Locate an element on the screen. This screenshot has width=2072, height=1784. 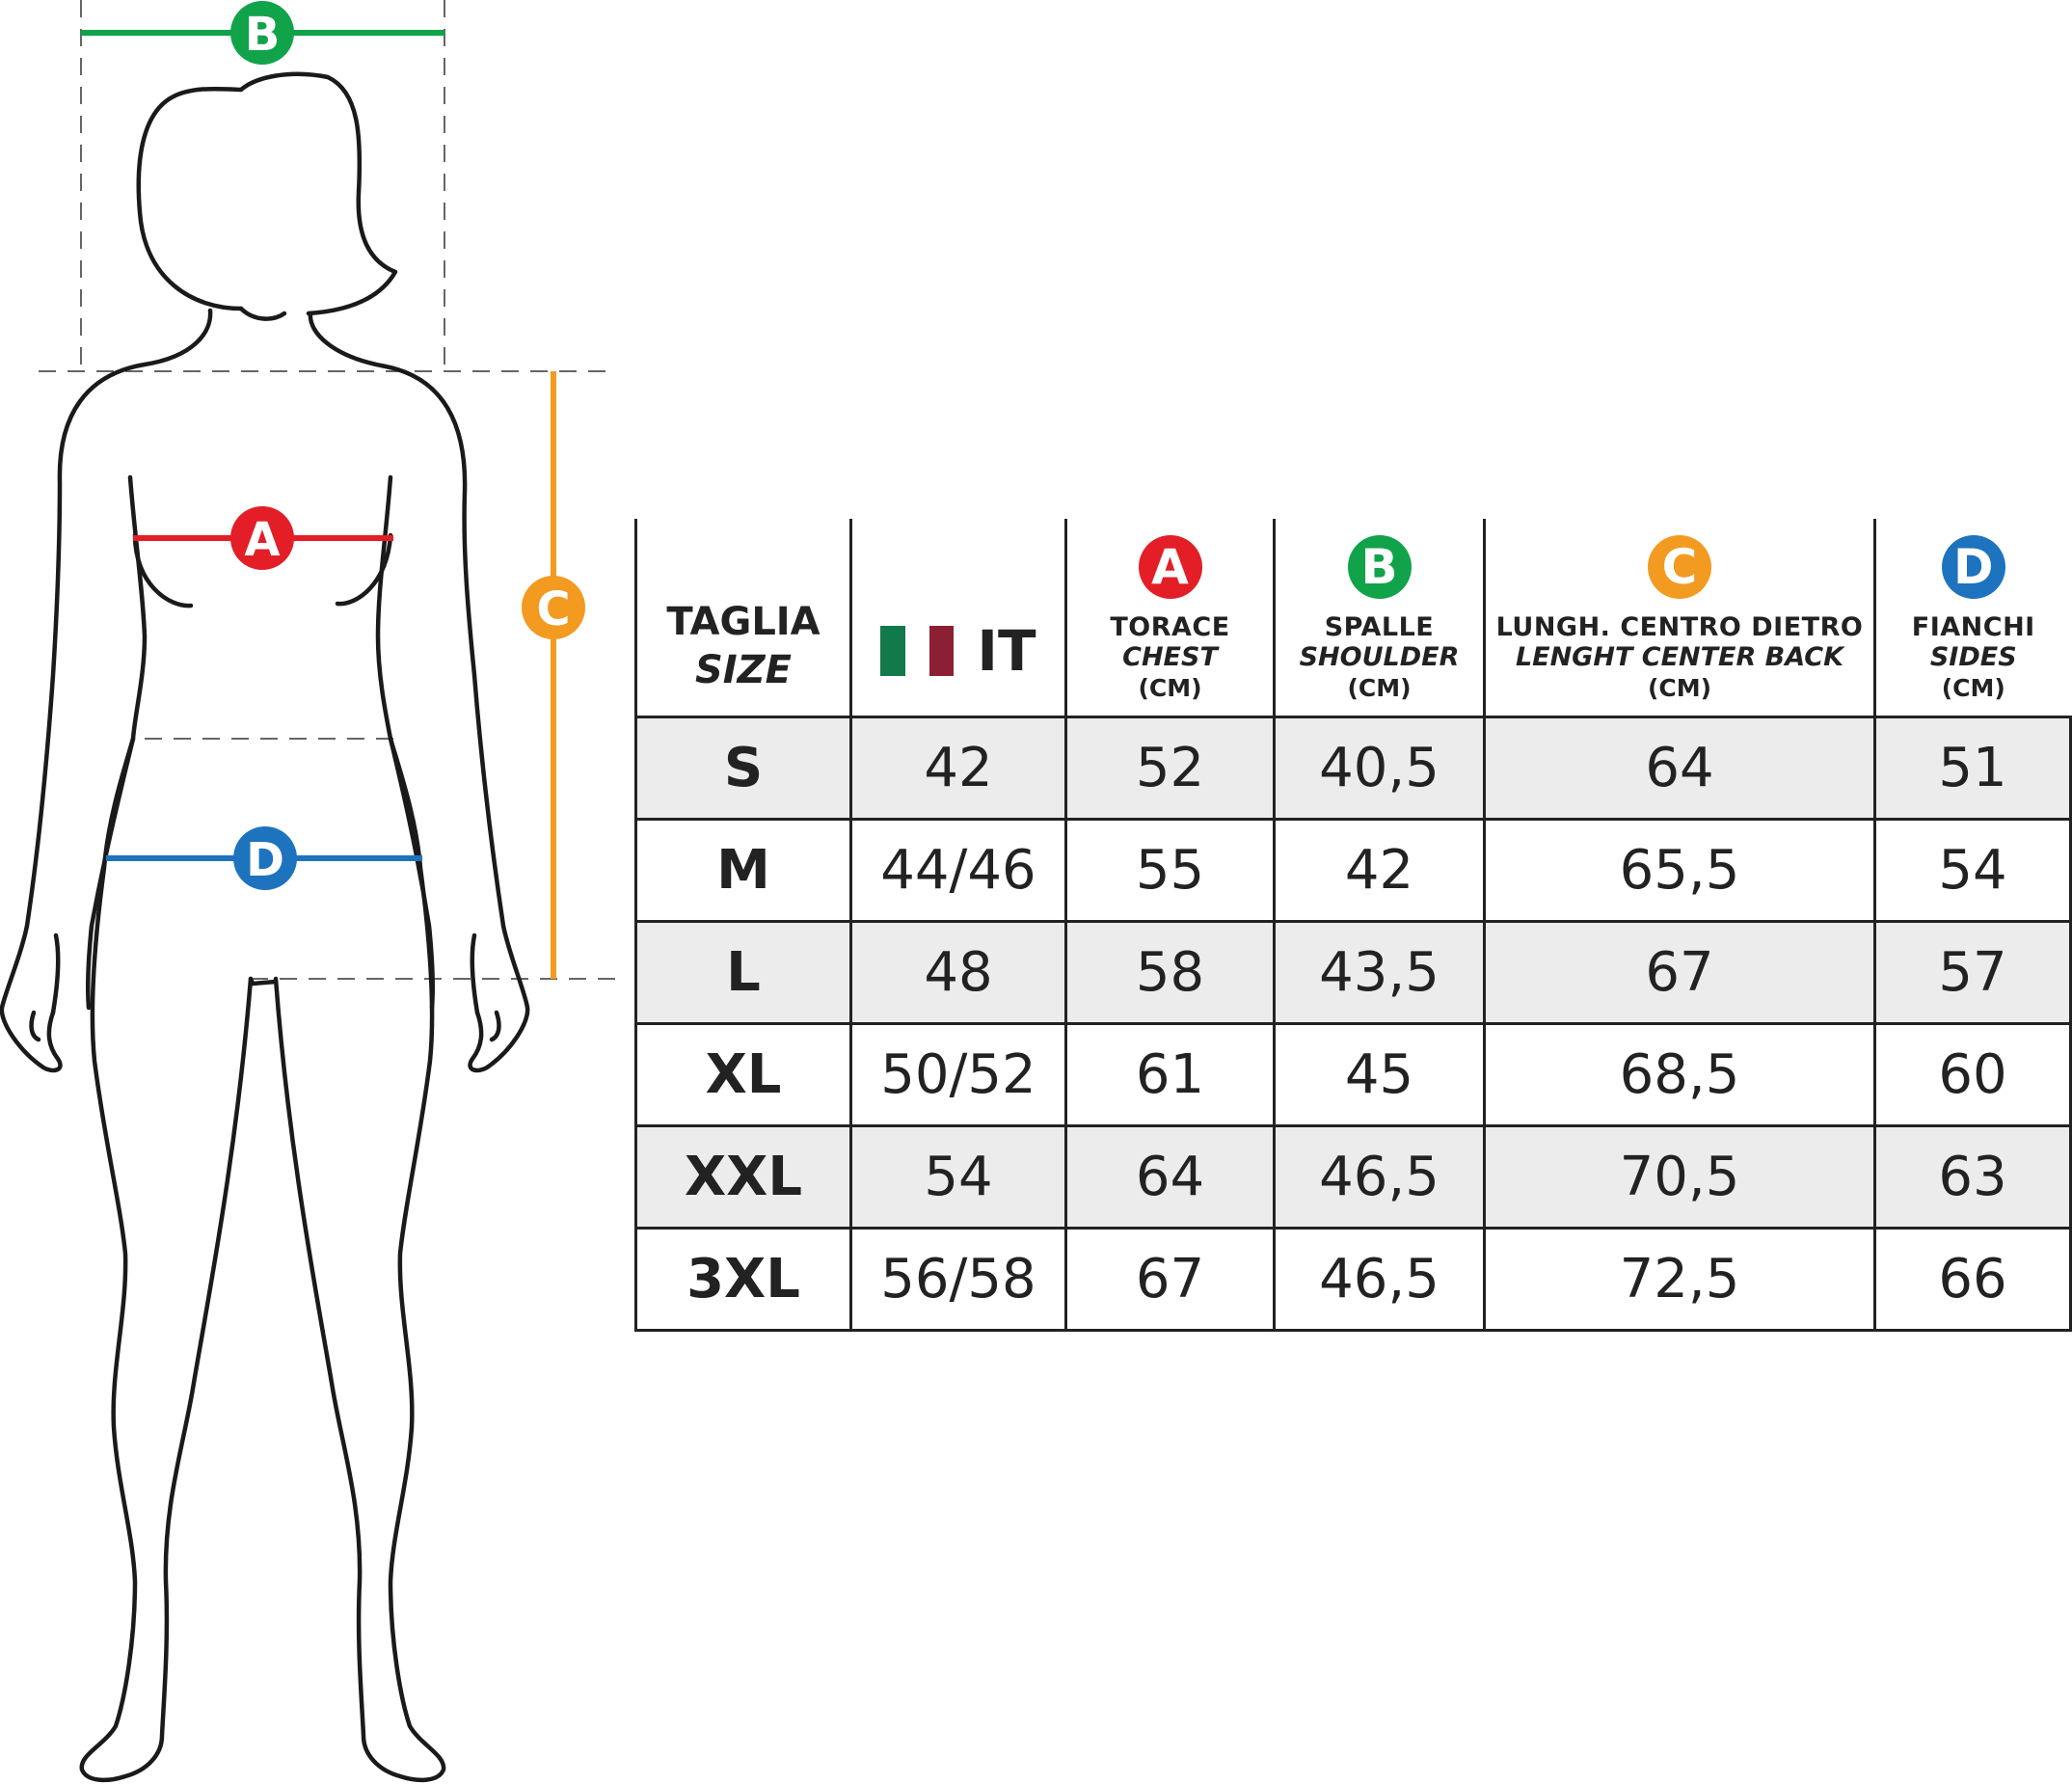
cell-it: 48 is located at coordinates (958, 972).